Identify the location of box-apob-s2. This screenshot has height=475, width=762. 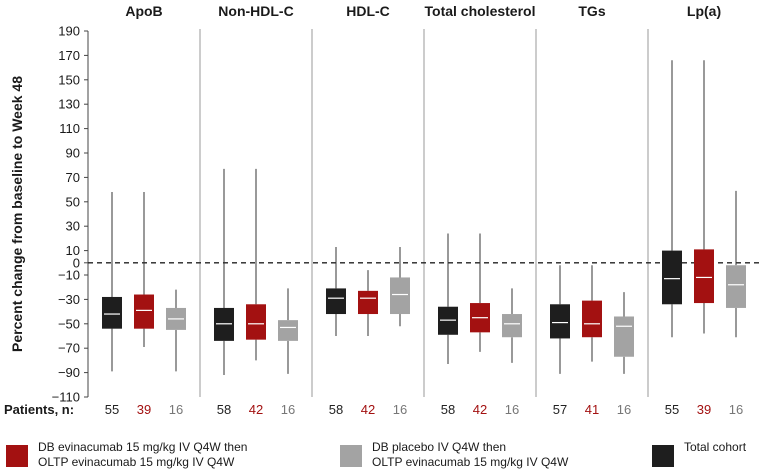
(176, 330).